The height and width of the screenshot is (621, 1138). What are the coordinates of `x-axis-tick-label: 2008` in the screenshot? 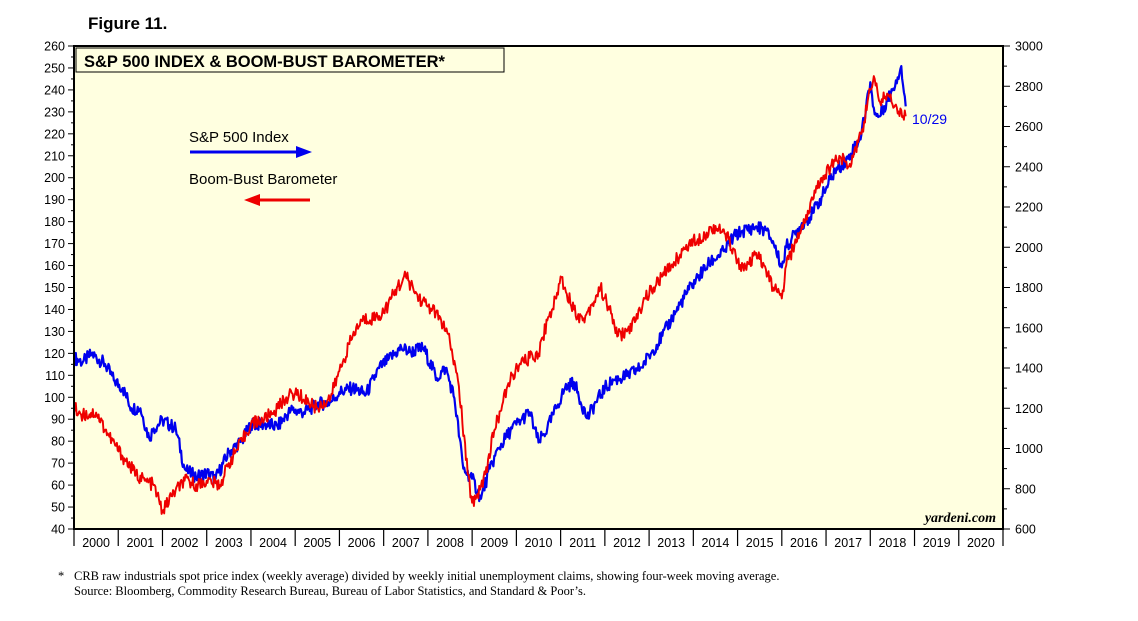 It's located at (450, 543).